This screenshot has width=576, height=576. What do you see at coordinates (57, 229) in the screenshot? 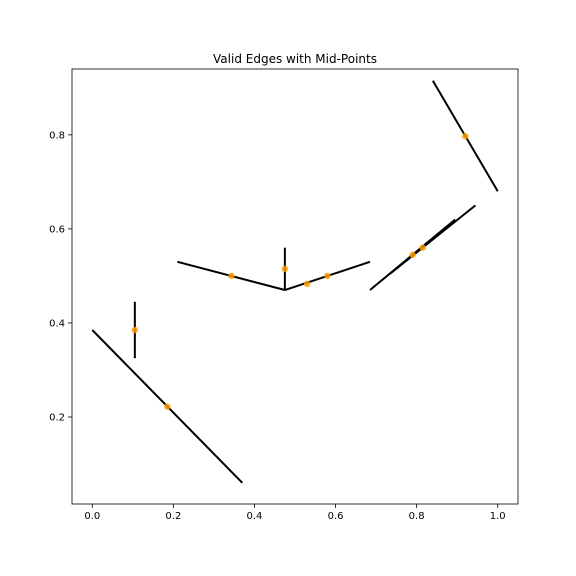
I see `y-tick-label: 0.6` at bounding box center [57, 229].